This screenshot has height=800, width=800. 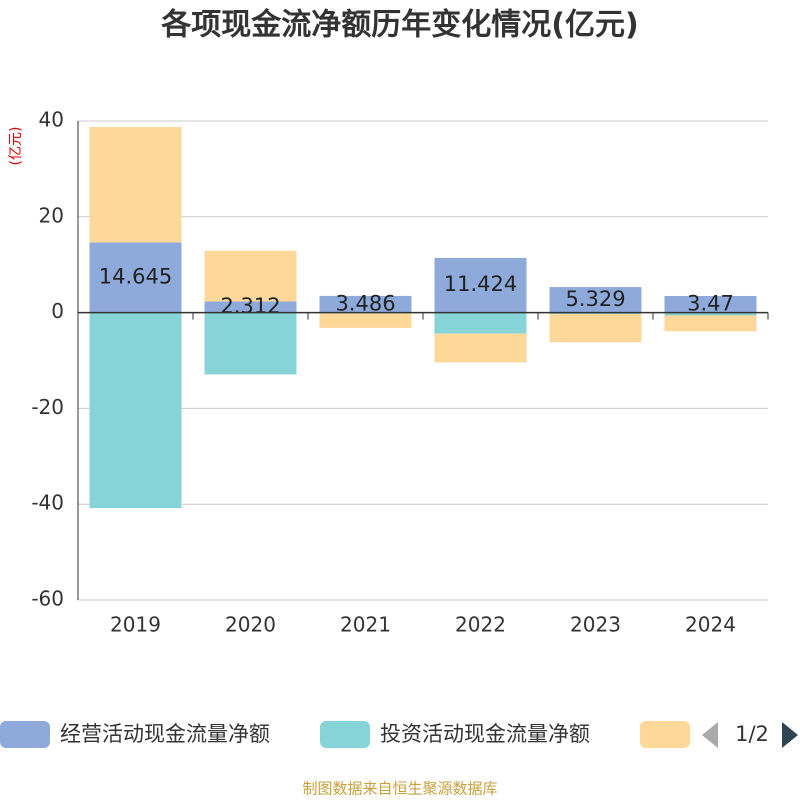 I want to click on x-tick-label: 2022, so click(x=480, y=625).